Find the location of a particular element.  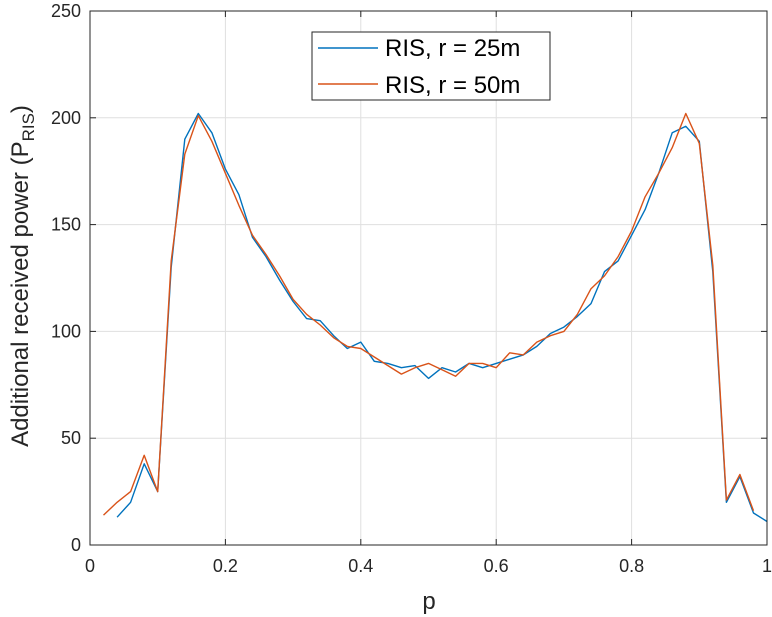

y-axis-label-close: ) is located at coordinates (20, 109).